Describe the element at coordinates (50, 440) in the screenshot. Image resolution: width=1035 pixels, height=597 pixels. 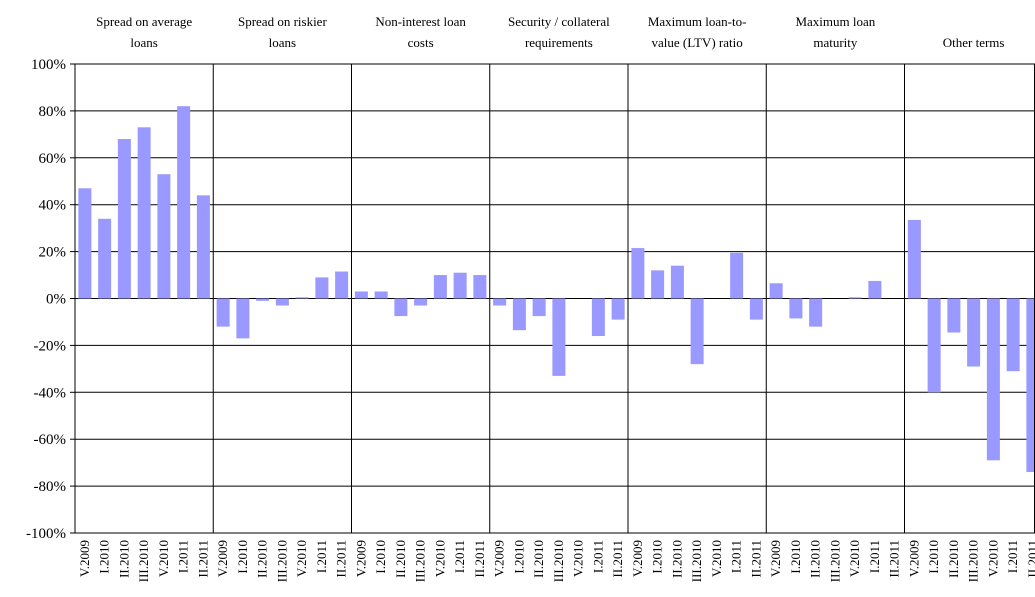
I see `y-tick-label: -60%` at that location.